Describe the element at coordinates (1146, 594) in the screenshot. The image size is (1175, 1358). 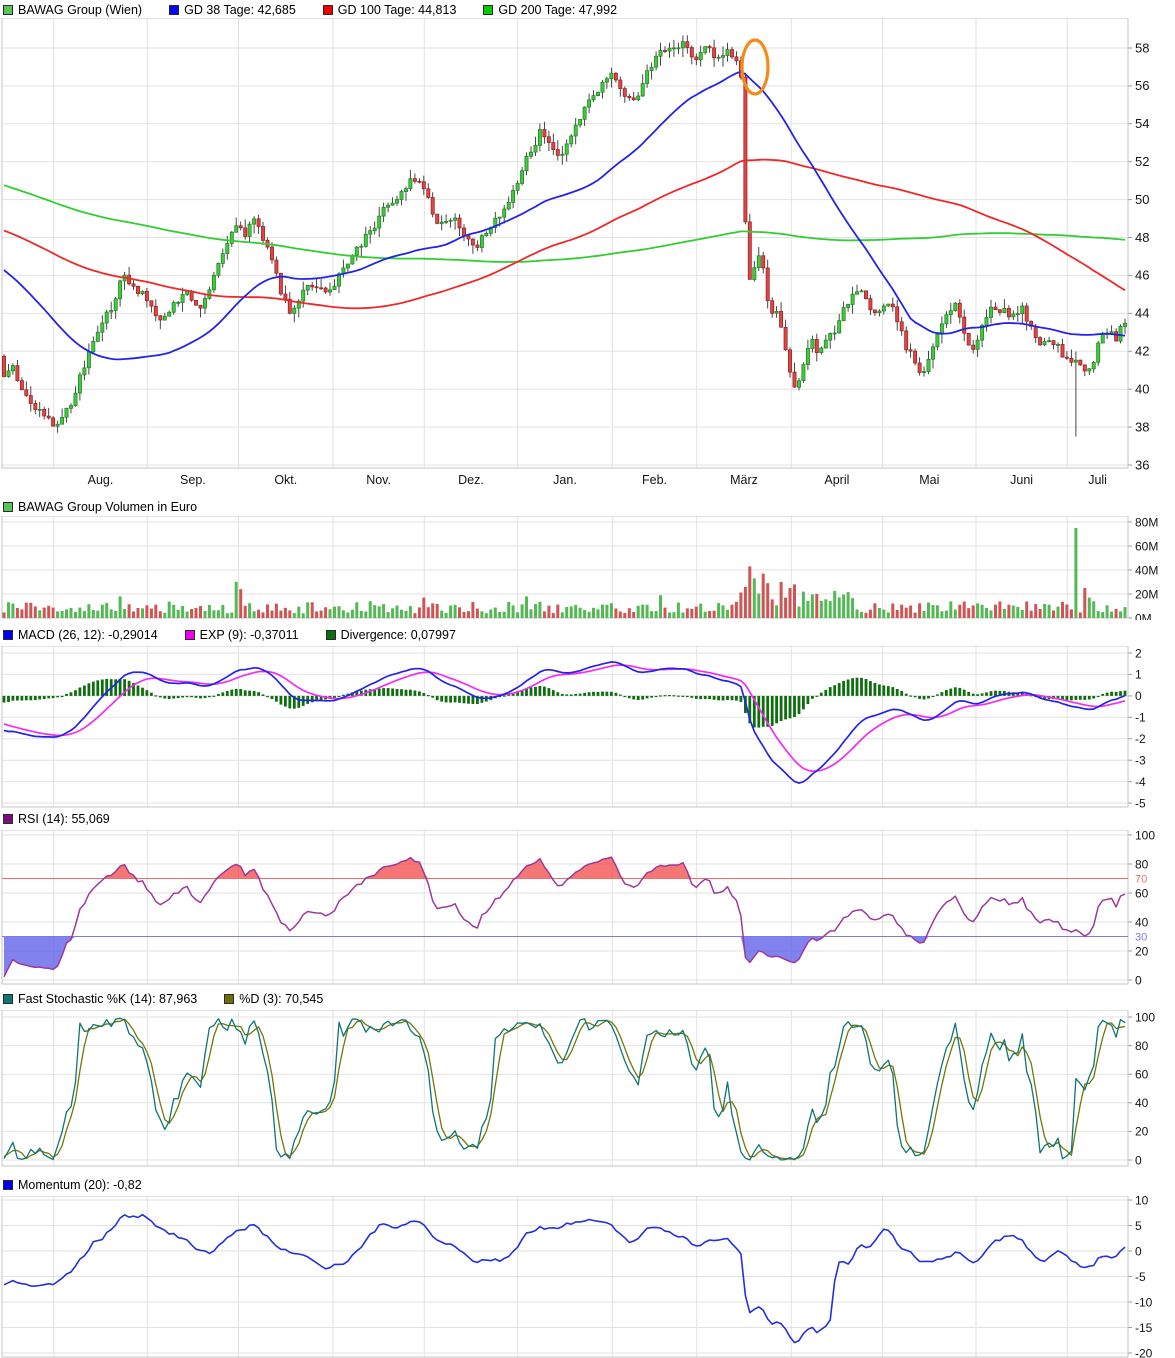
I see `svg-text: 20M` at that location.